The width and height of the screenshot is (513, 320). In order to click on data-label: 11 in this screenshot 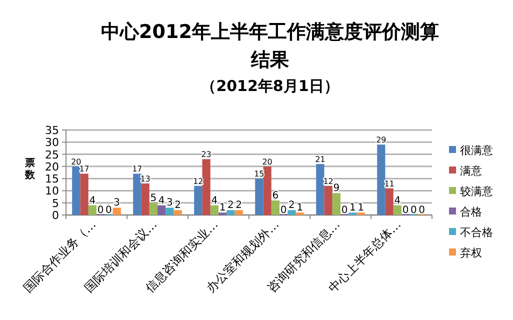, I will do `click(389, 183)`.